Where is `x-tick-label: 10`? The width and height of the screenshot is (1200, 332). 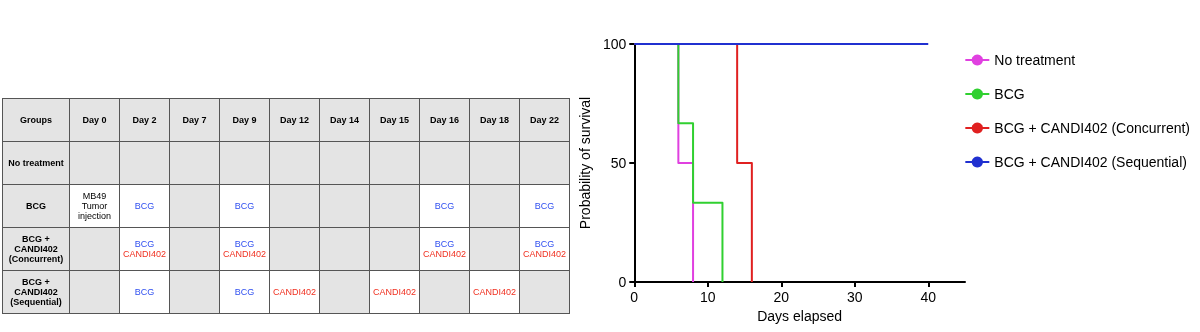
x-tick-label: 10 is located at coordinates (707, 297).